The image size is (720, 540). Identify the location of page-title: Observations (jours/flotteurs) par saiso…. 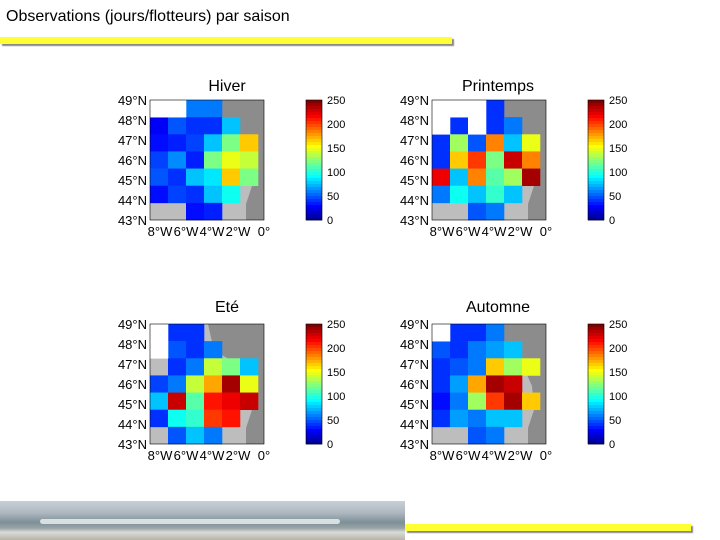
(148, 16).